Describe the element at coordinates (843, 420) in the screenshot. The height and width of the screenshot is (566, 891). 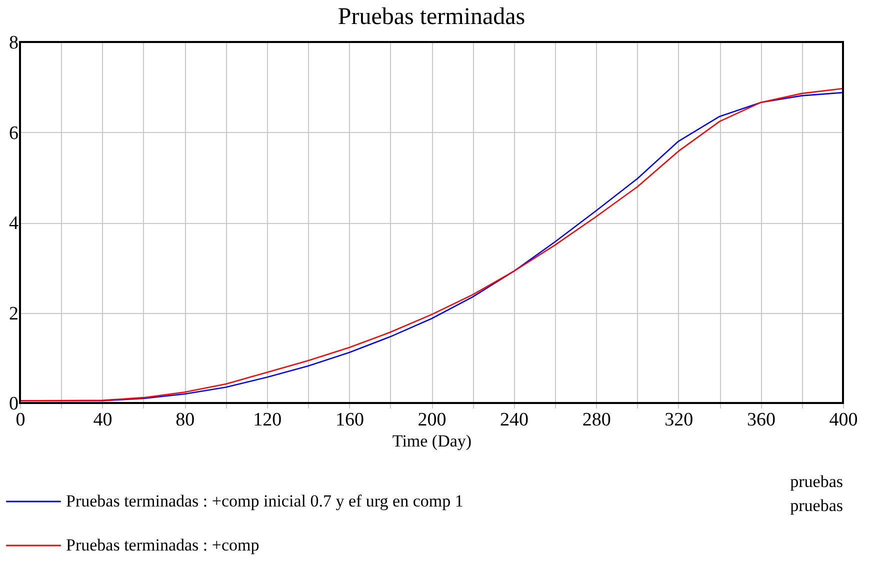
I see `x-tick-label: 400` at that location.